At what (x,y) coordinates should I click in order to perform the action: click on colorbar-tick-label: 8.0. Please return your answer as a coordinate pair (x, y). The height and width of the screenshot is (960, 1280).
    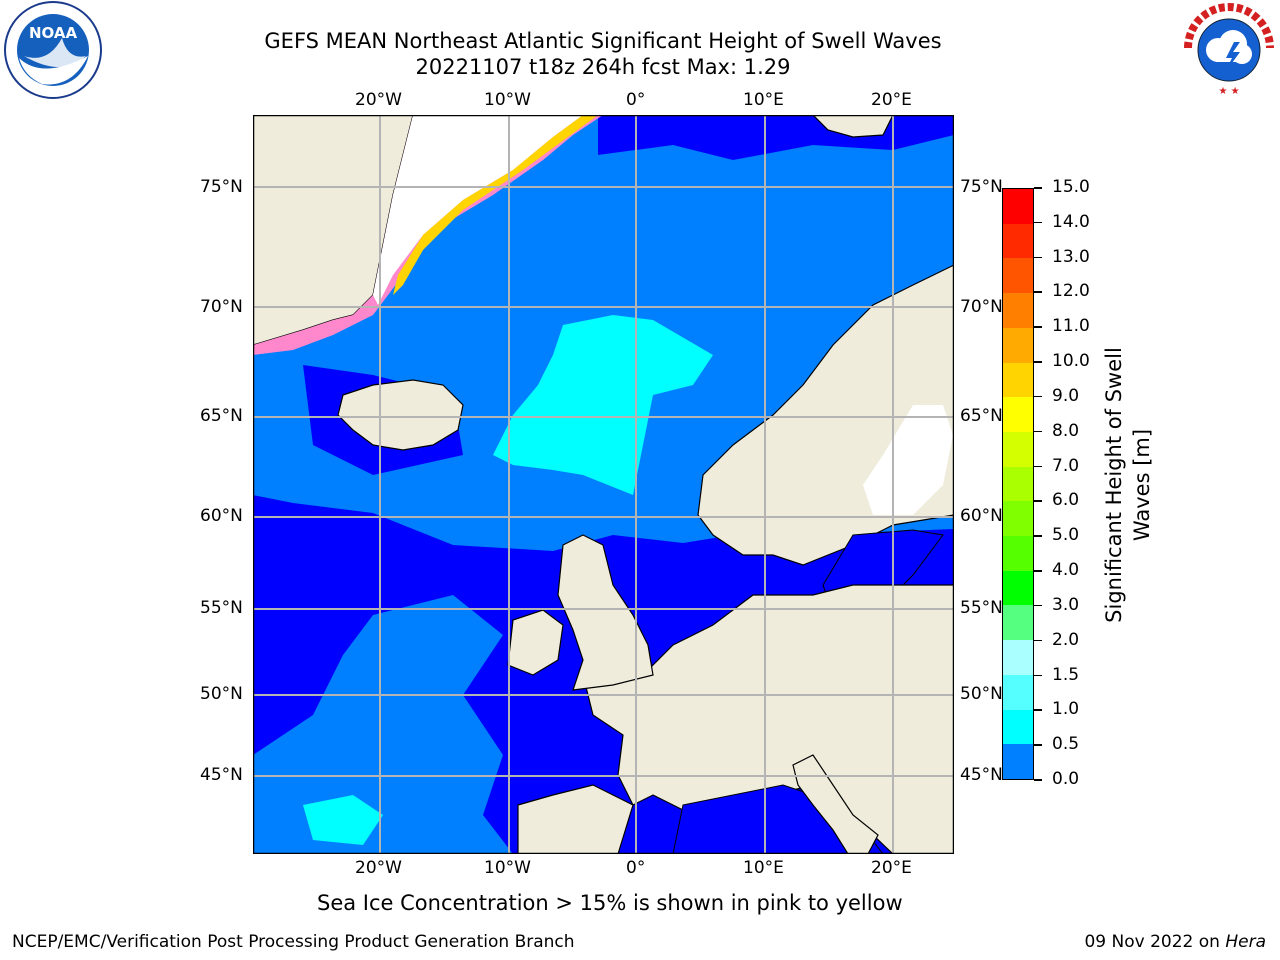
    Looking at the image, I should click on (1066, 430).